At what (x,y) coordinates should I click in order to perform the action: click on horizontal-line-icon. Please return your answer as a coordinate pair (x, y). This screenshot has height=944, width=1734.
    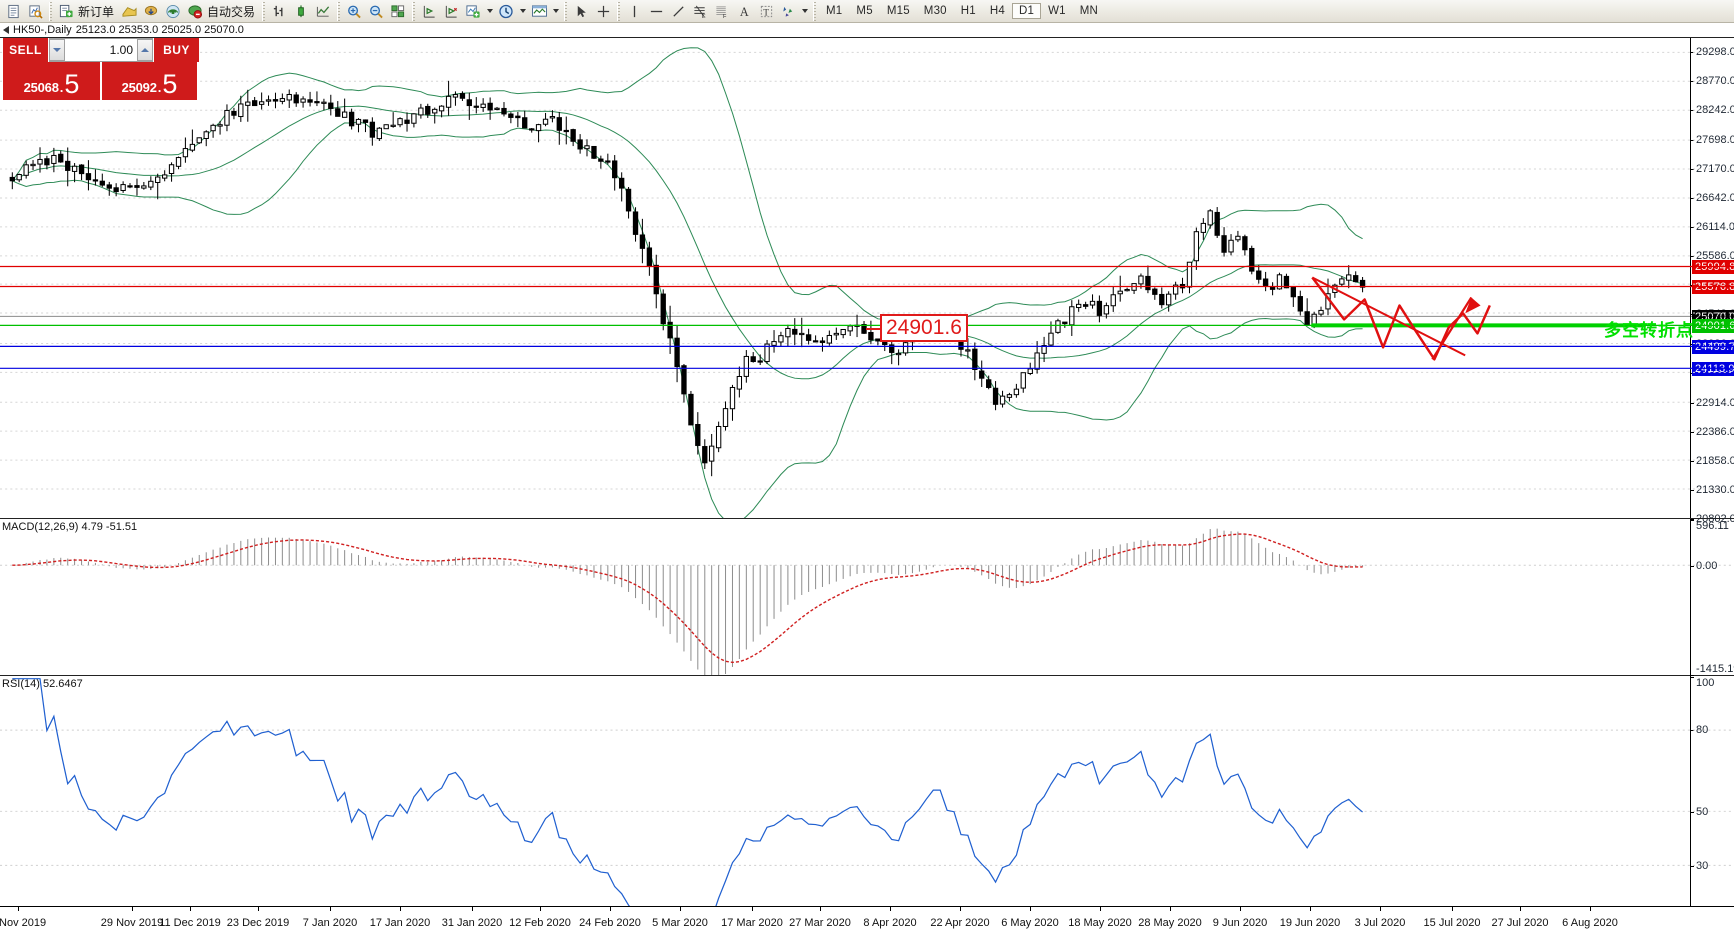
    Looking at the image, I should click on (656, 11).